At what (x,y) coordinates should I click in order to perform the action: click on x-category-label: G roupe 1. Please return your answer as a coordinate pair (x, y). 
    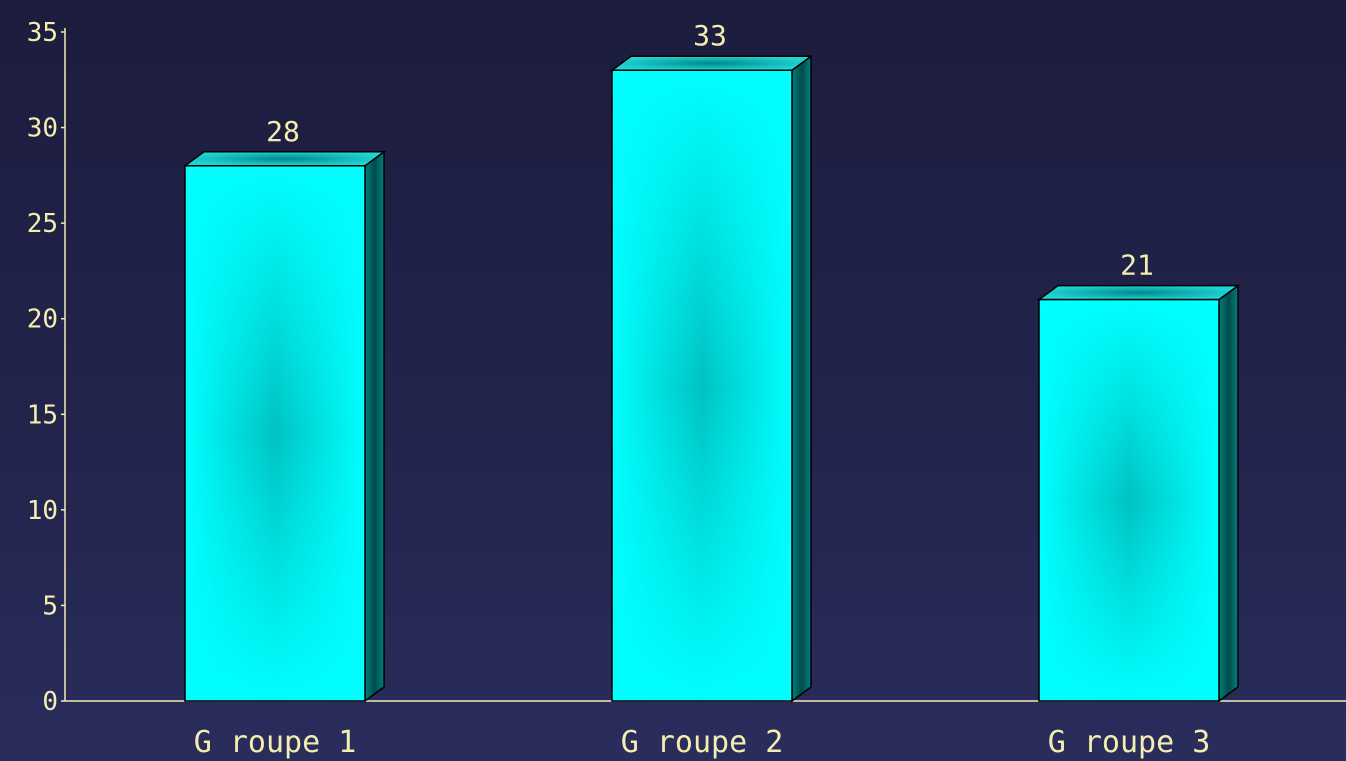
    Looking at the image, I should click on (275, 742).